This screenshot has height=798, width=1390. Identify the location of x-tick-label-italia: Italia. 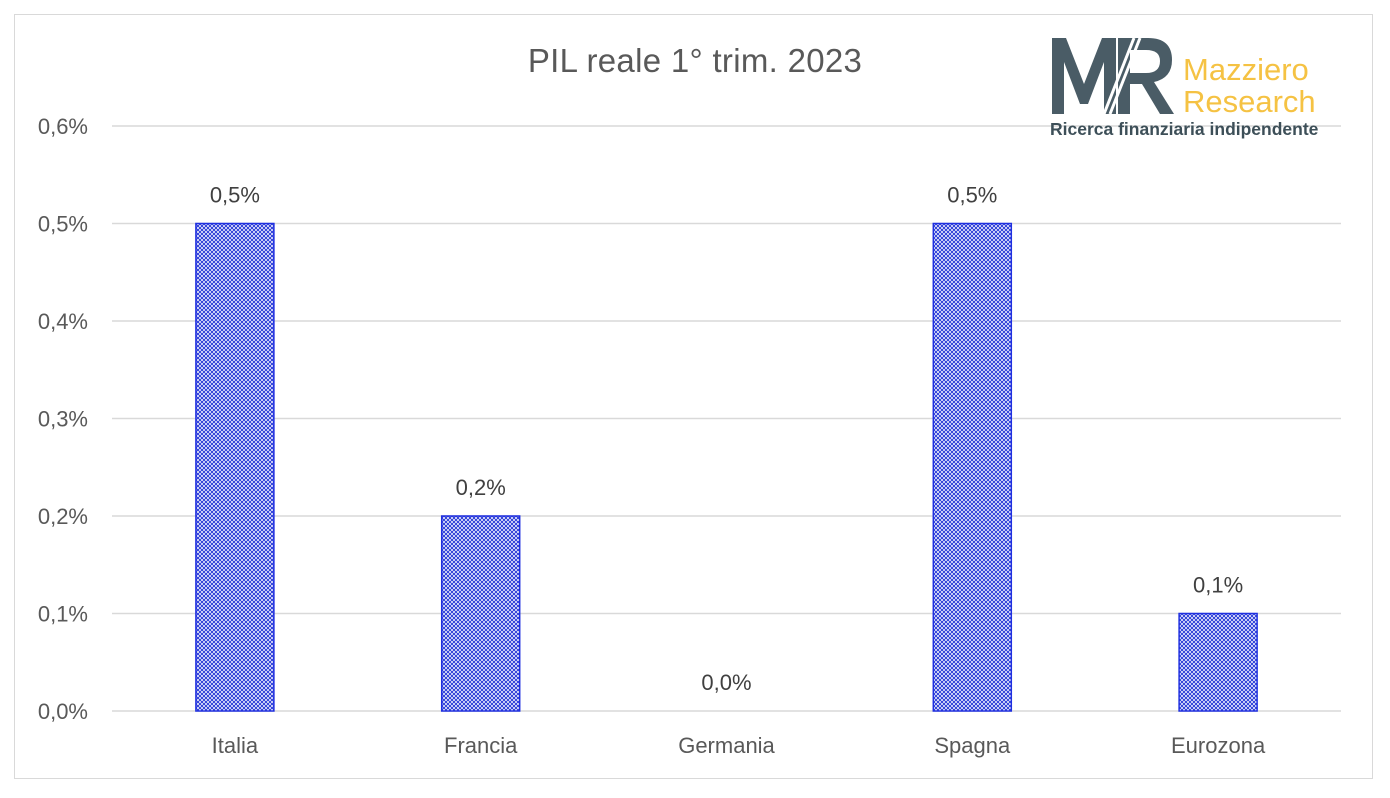
(235, 745).